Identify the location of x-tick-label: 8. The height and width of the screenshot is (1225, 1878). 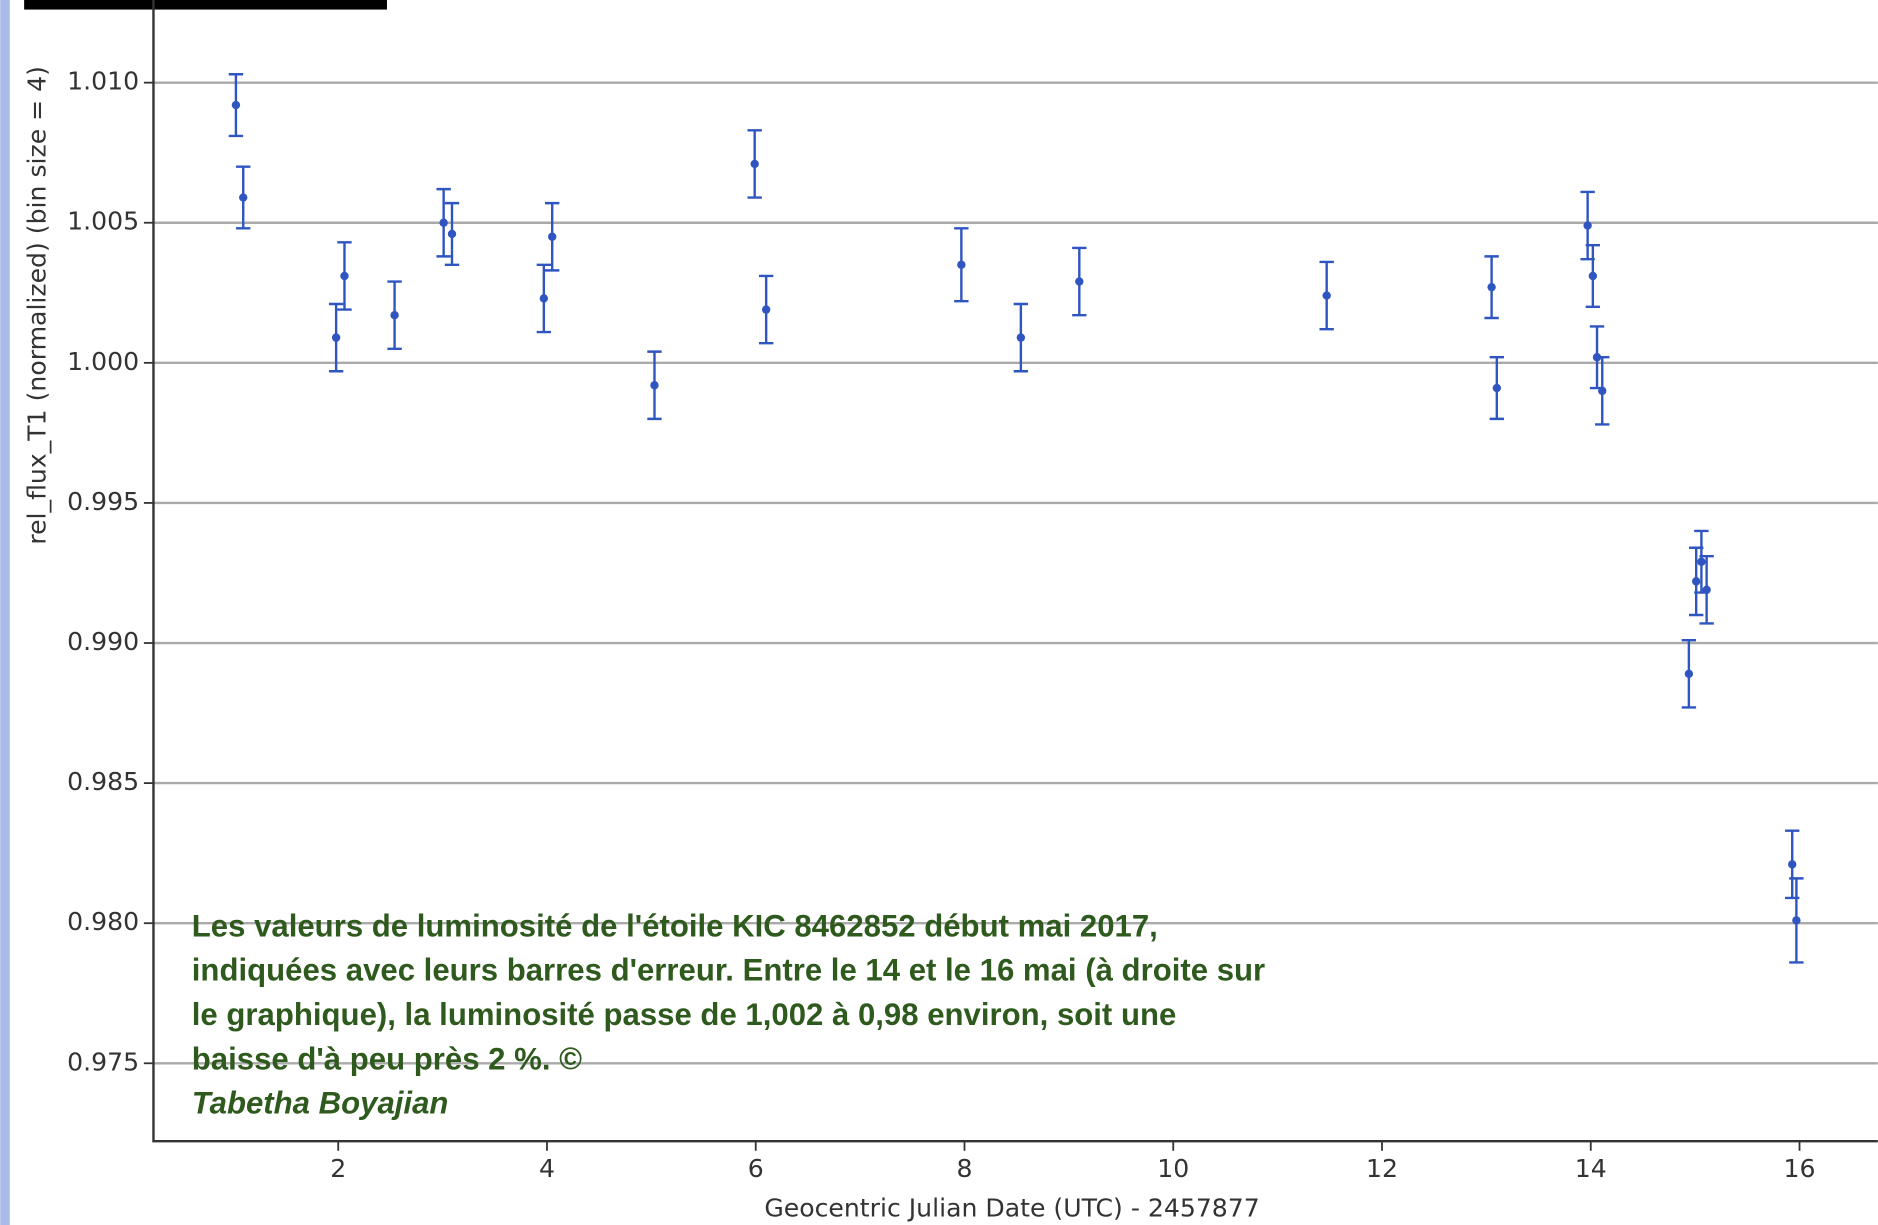
(964, 1168).